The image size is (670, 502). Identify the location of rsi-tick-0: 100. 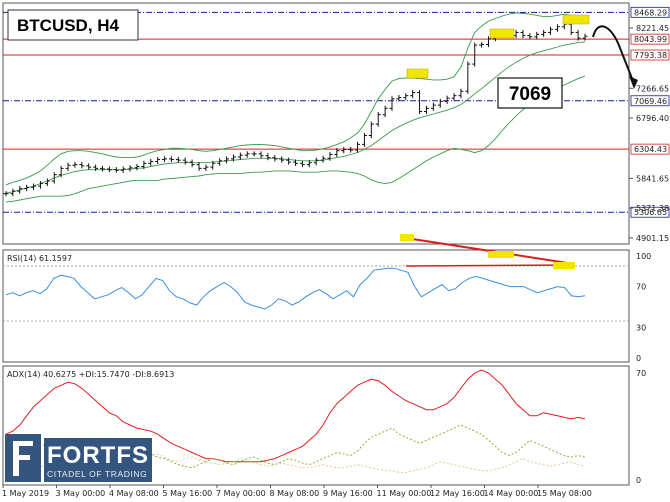
(643, 256).